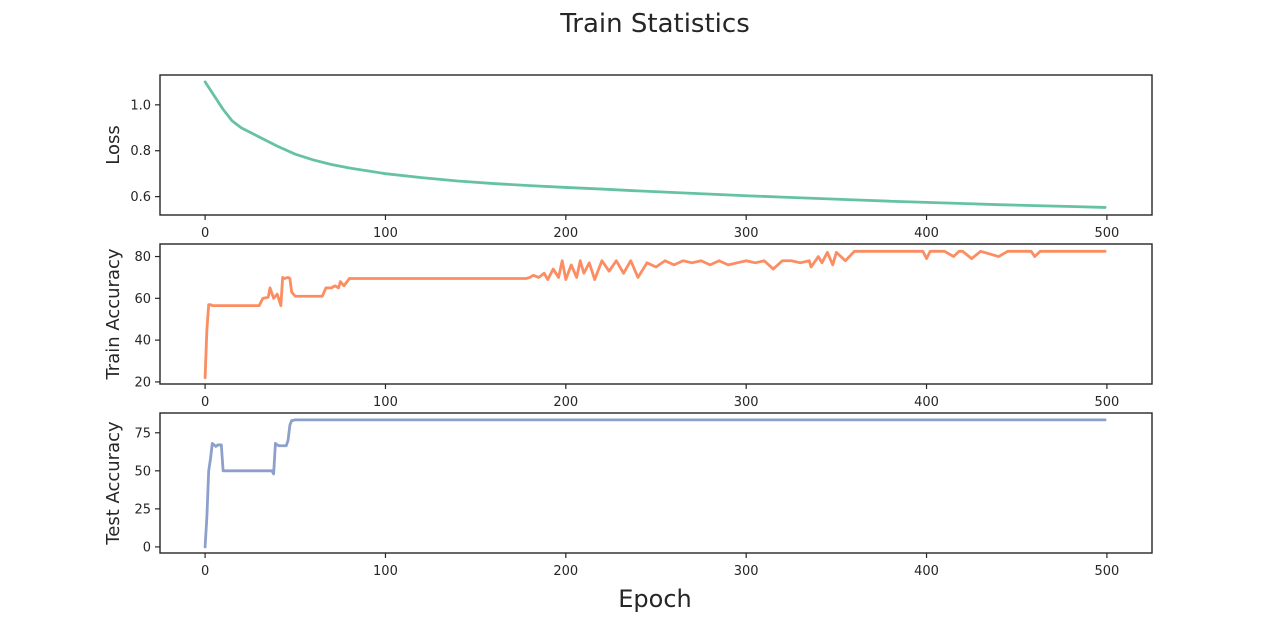 This screenshot has width=1280, height=623. What do you see at coordinates (113, 314) in the screenshot?
I see `panel-2-y-axis-label: Train Accuracy` at bounding box center [113, 314].